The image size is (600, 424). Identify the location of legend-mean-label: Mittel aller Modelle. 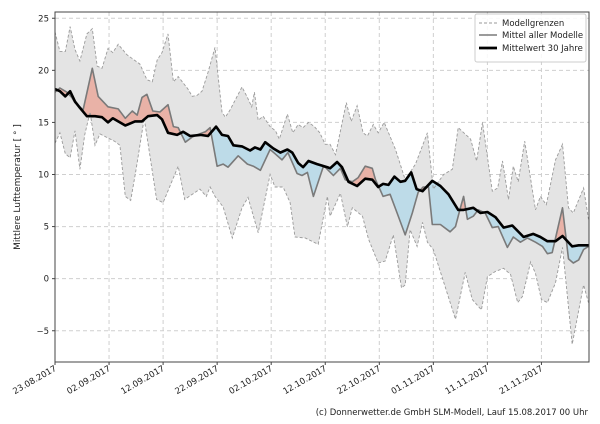
(542, 36).